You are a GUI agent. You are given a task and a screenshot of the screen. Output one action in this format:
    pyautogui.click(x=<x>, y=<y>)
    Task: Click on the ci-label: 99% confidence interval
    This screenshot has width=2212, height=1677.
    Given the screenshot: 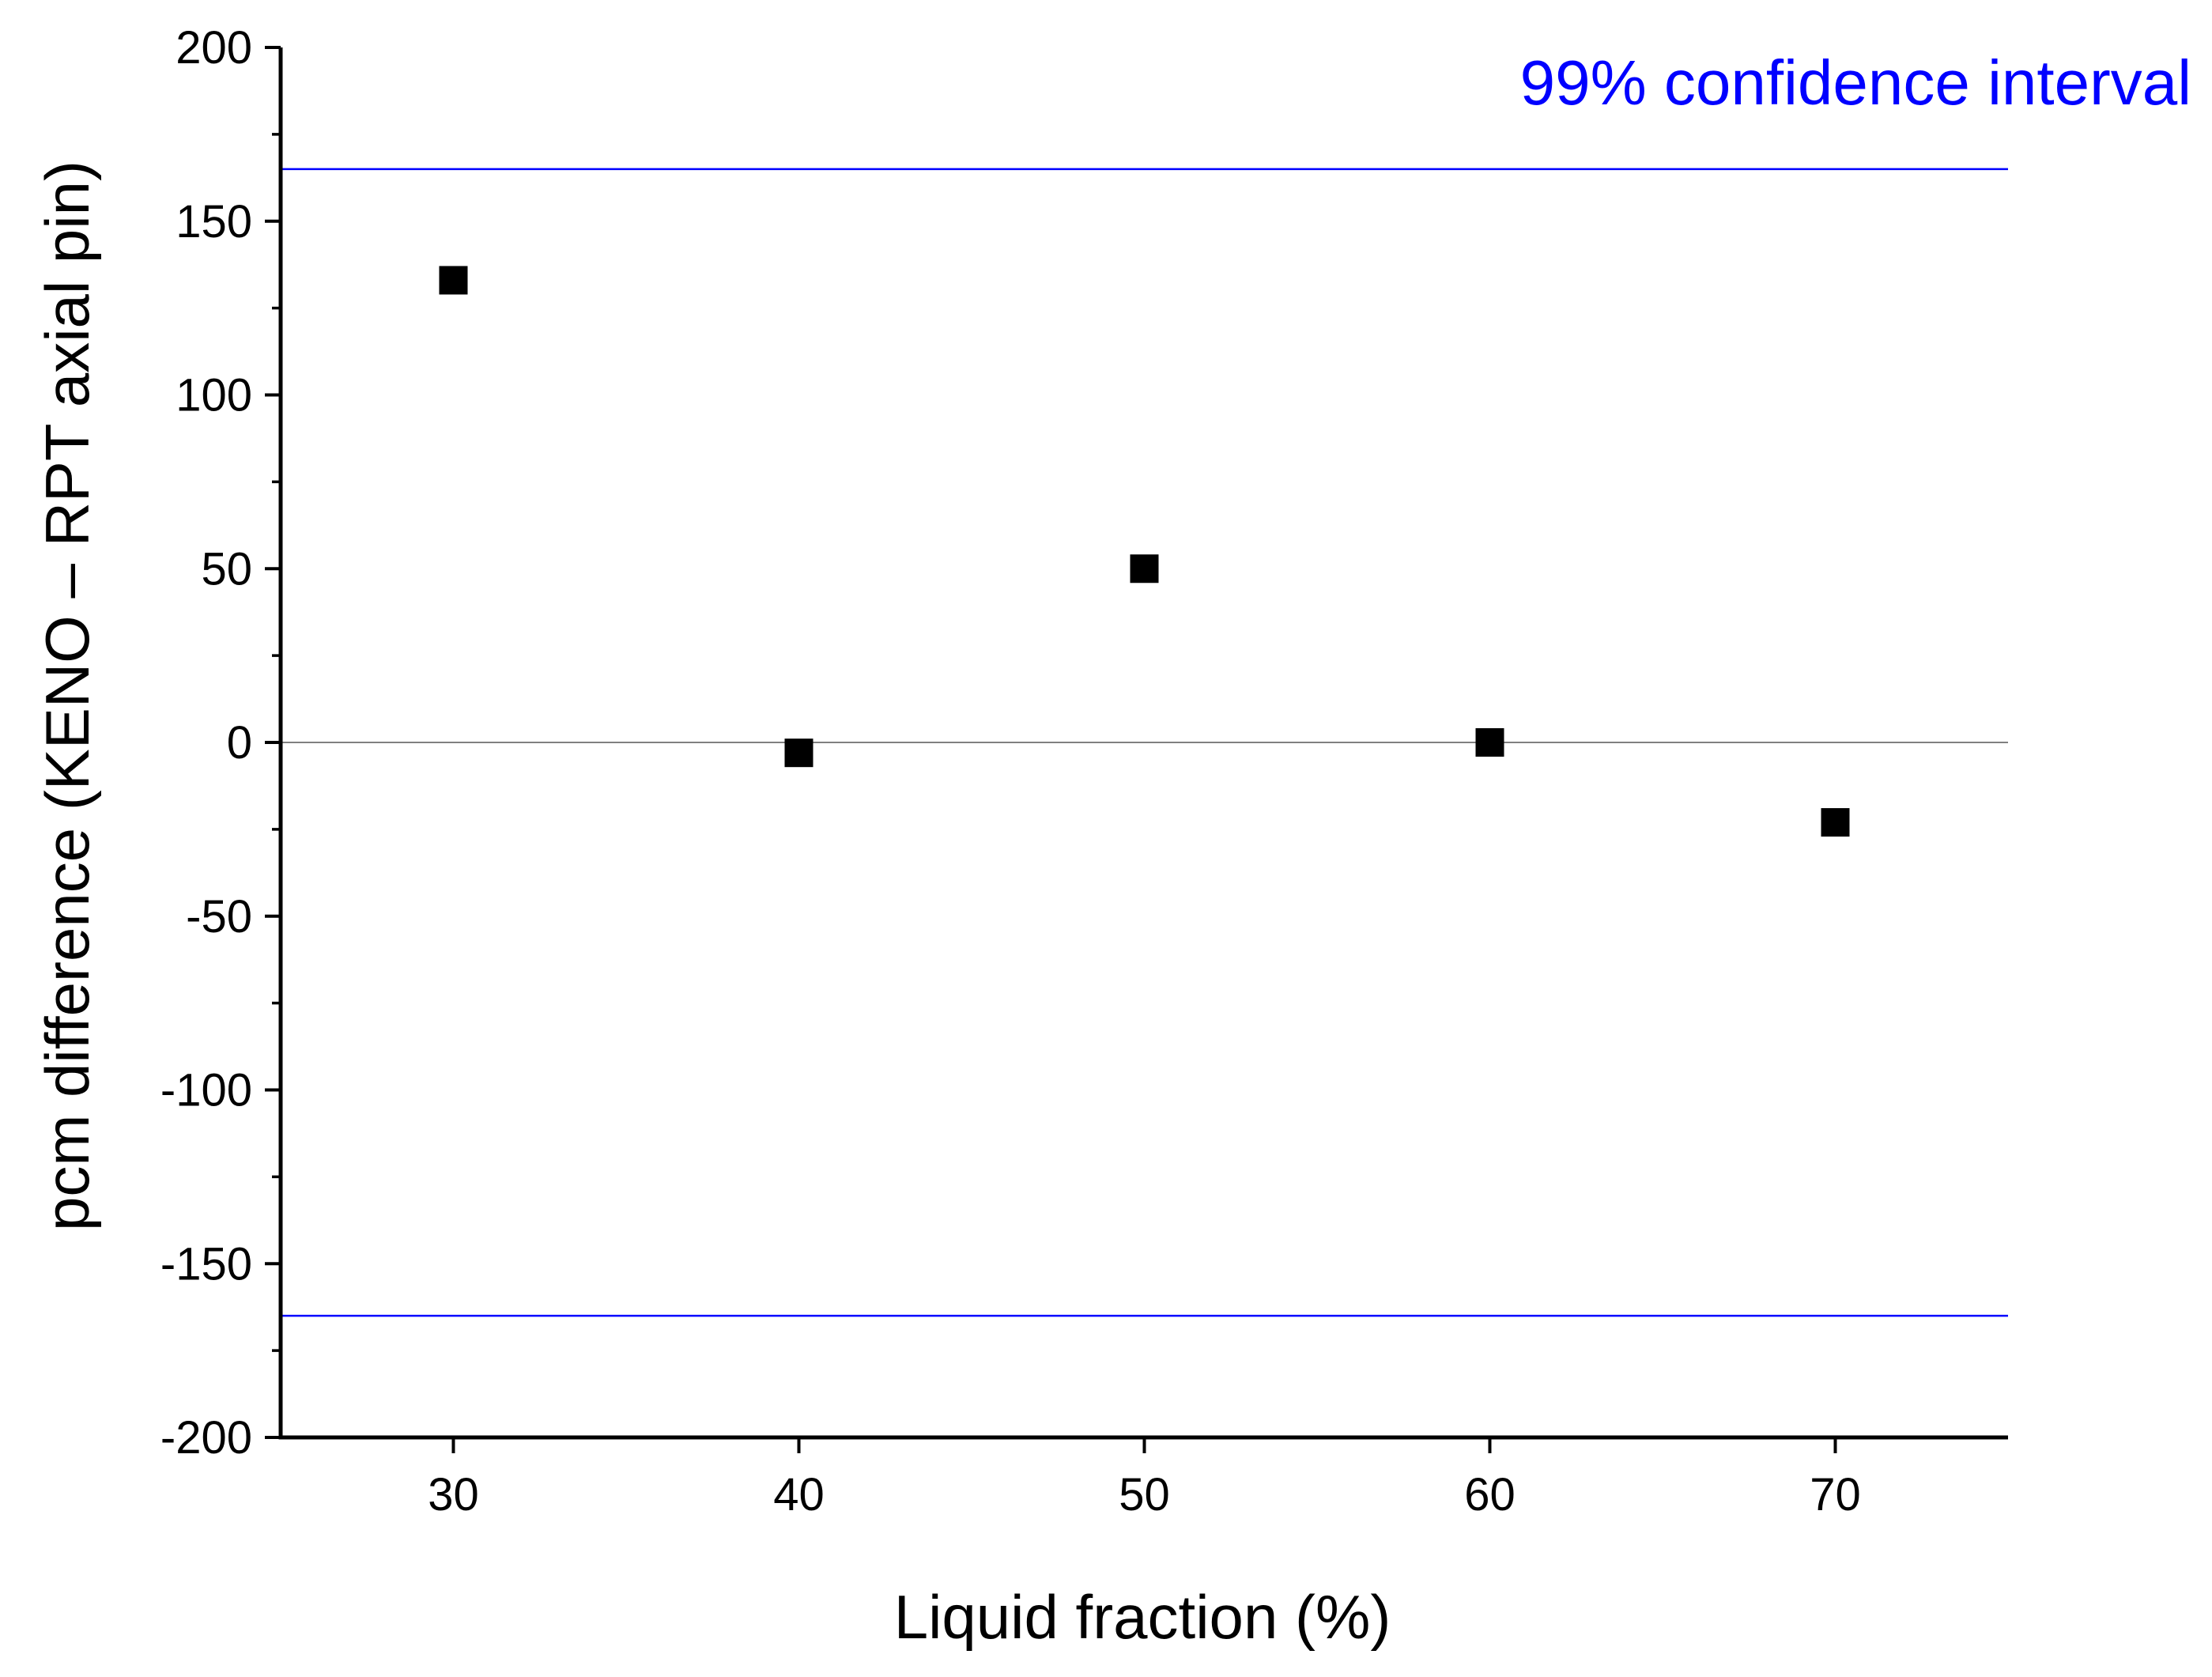 What is the action you would take?
    pyautogui.click(x=1855, y=82)
    